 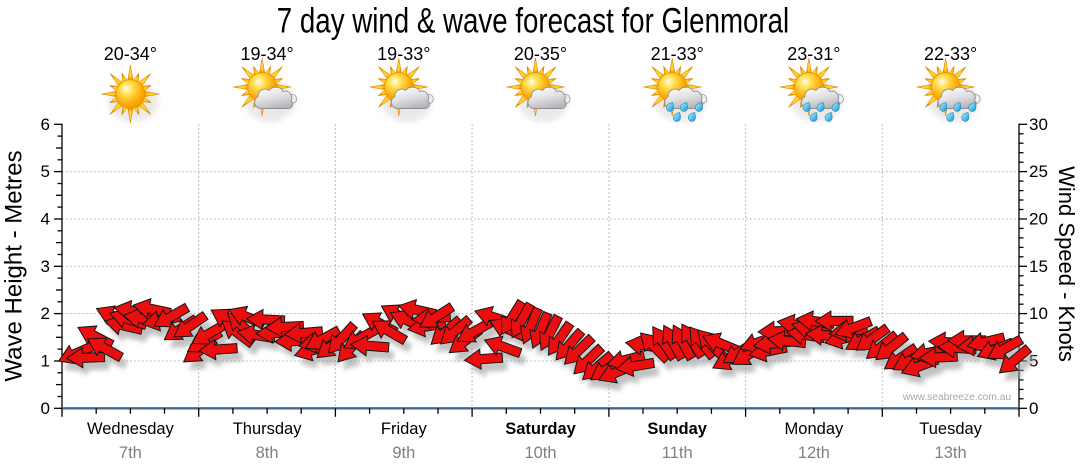 I want to click on svg-text: 2, so click(x=45, y=313).